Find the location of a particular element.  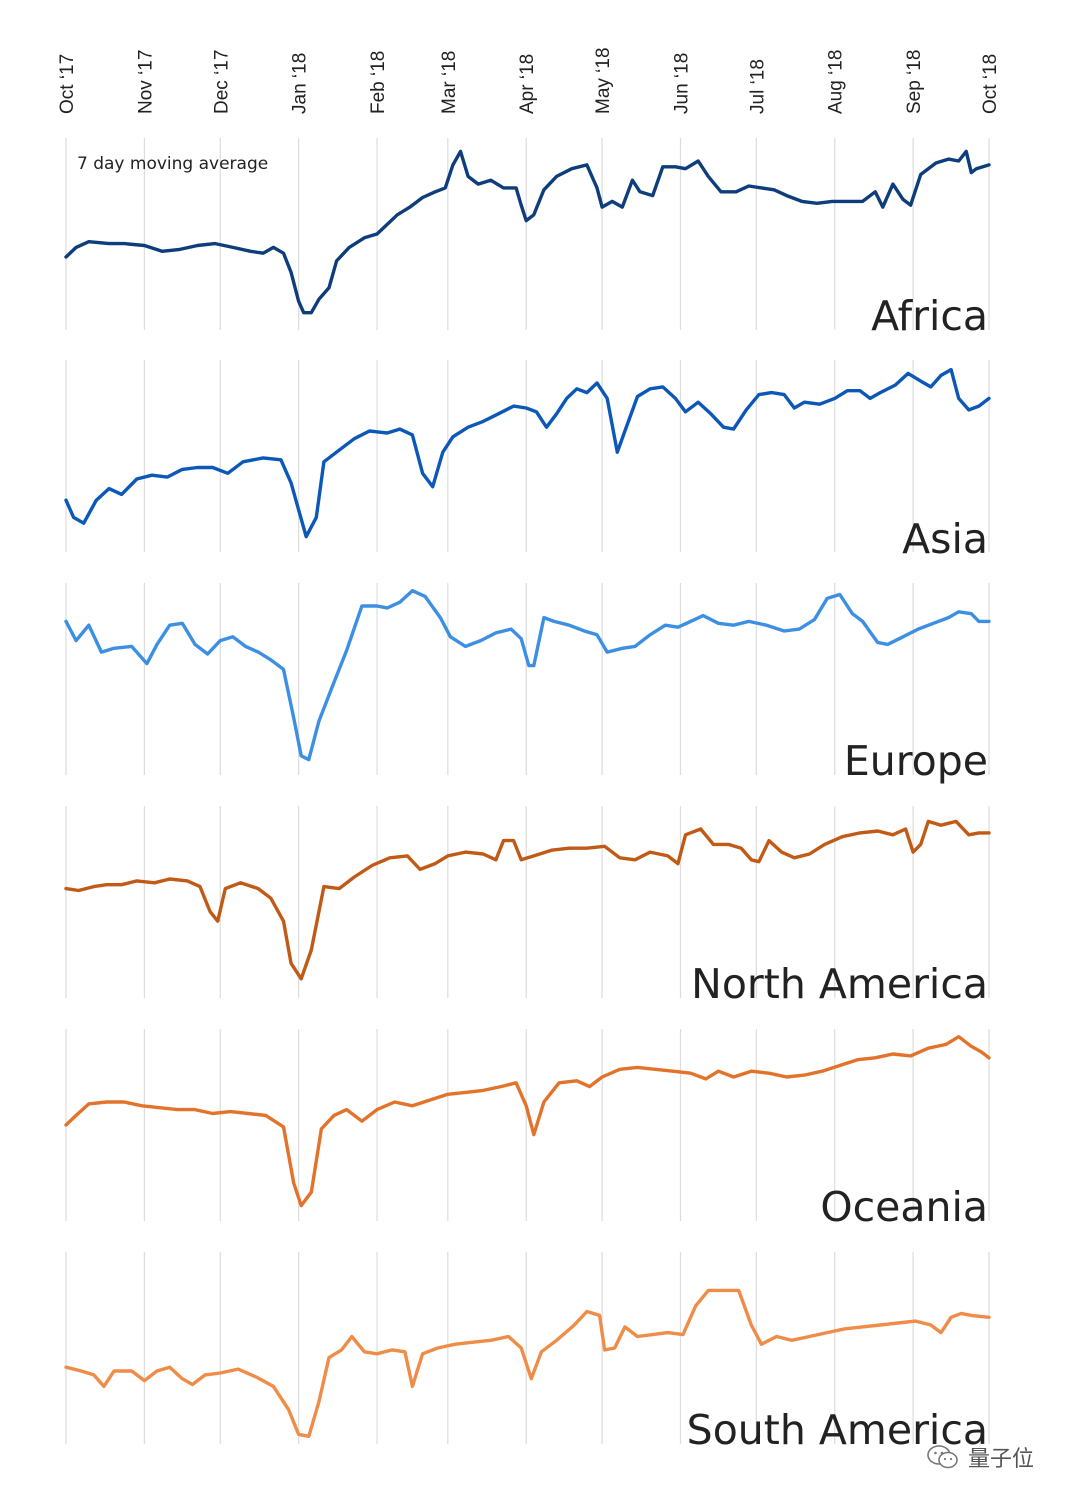

x-tick-label: Sep ‘18 is located at coordinates (914, 82).